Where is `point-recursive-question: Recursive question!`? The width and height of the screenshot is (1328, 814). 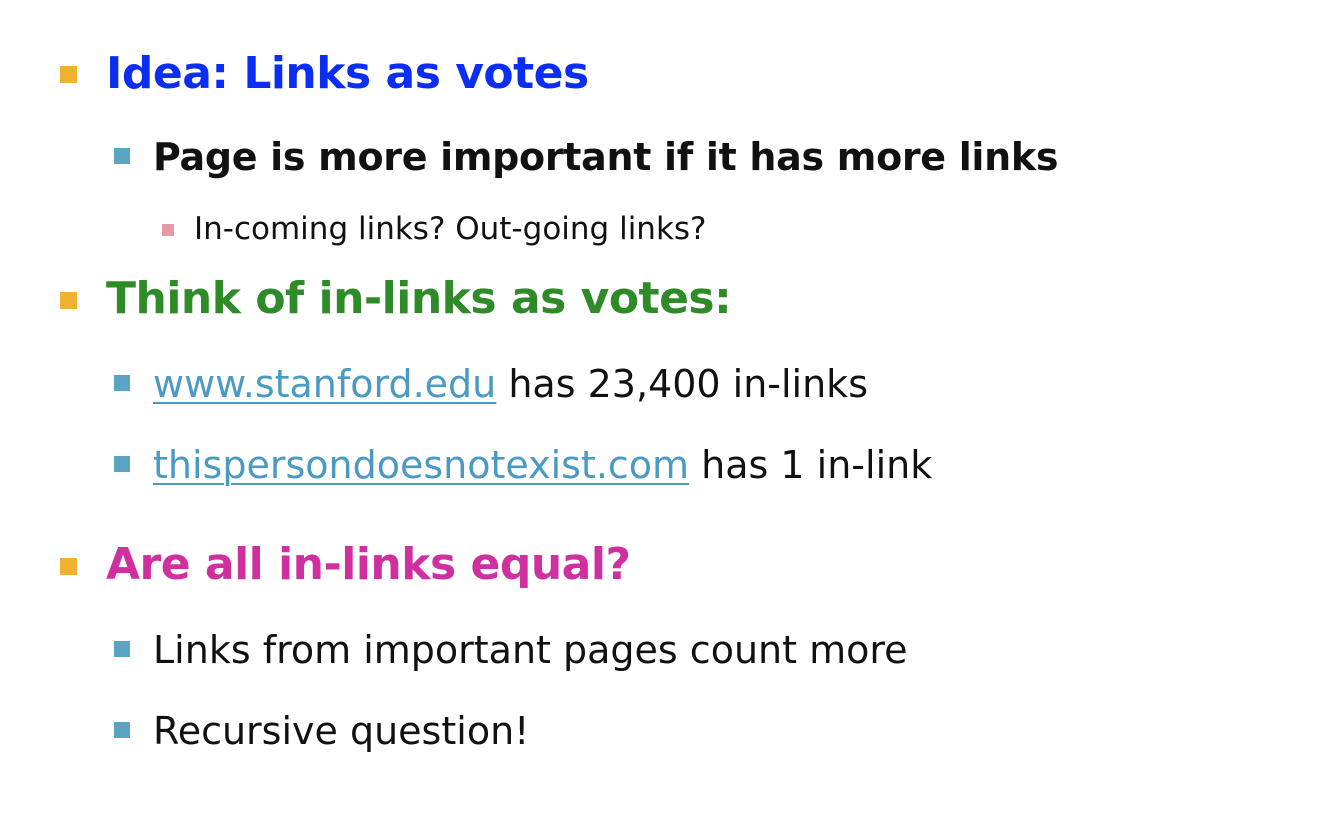
point-recursive-question: Recursive question! is located at coordinates (341, 731).